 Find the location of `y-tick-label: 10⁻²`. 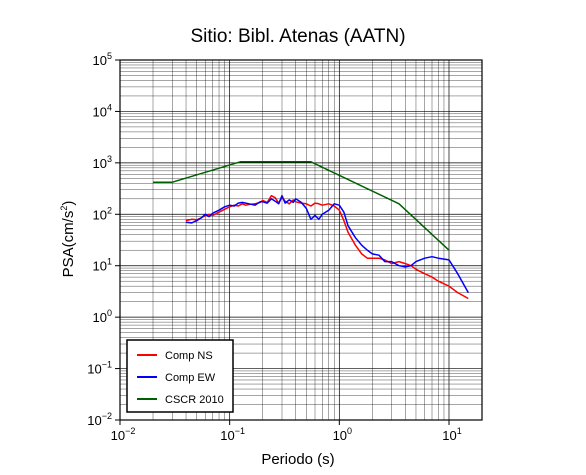

y-tick-label: 10⁻² is located at coordinates (99, 419).